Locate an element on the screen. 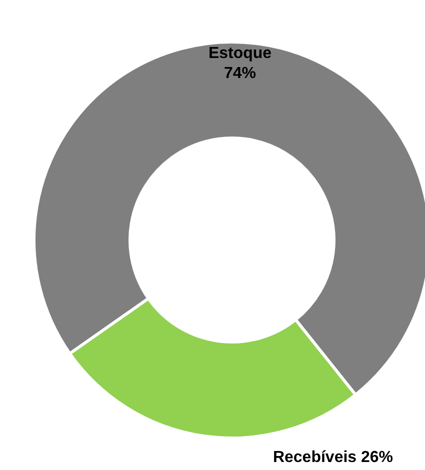 Image resolution: width=425 pixels, height=470 pixels. slice-label: Estoque is located at coordinates (240, 53).